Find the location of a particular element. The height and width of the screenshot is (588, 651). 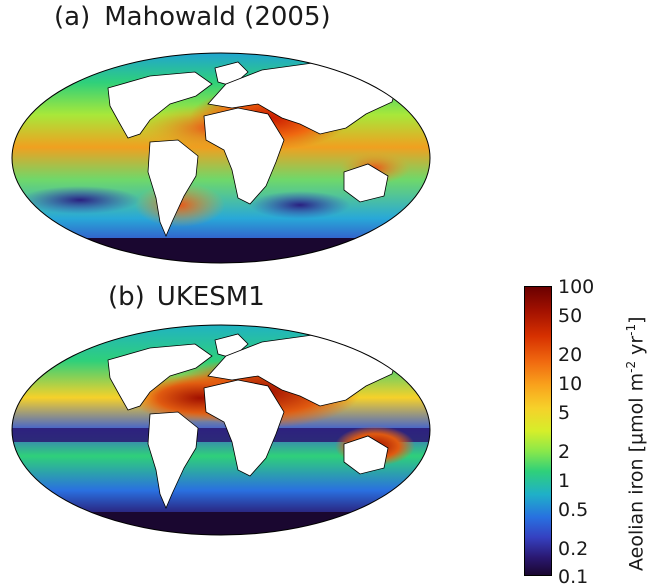

colorbar-tick: 5 is located at coordinates (564, 413).